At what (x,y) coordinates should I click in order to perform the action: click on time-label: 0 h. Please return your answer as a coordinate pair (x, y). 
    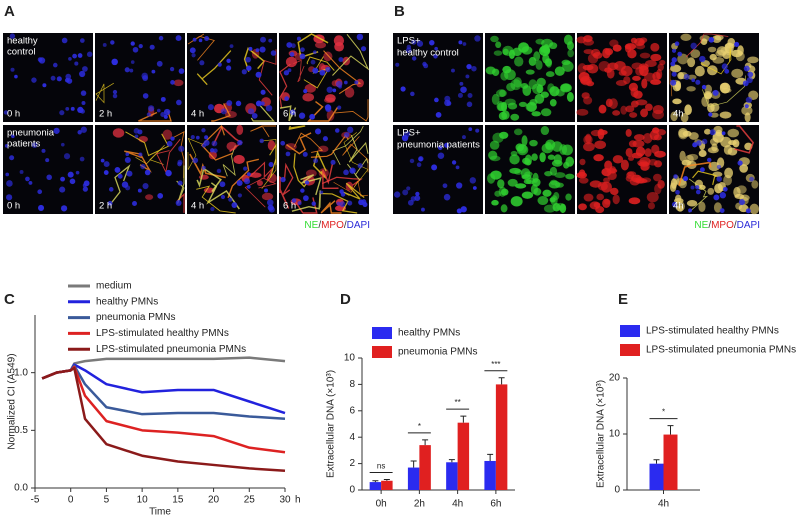
    Looking at the image, I should click on (13, 206).